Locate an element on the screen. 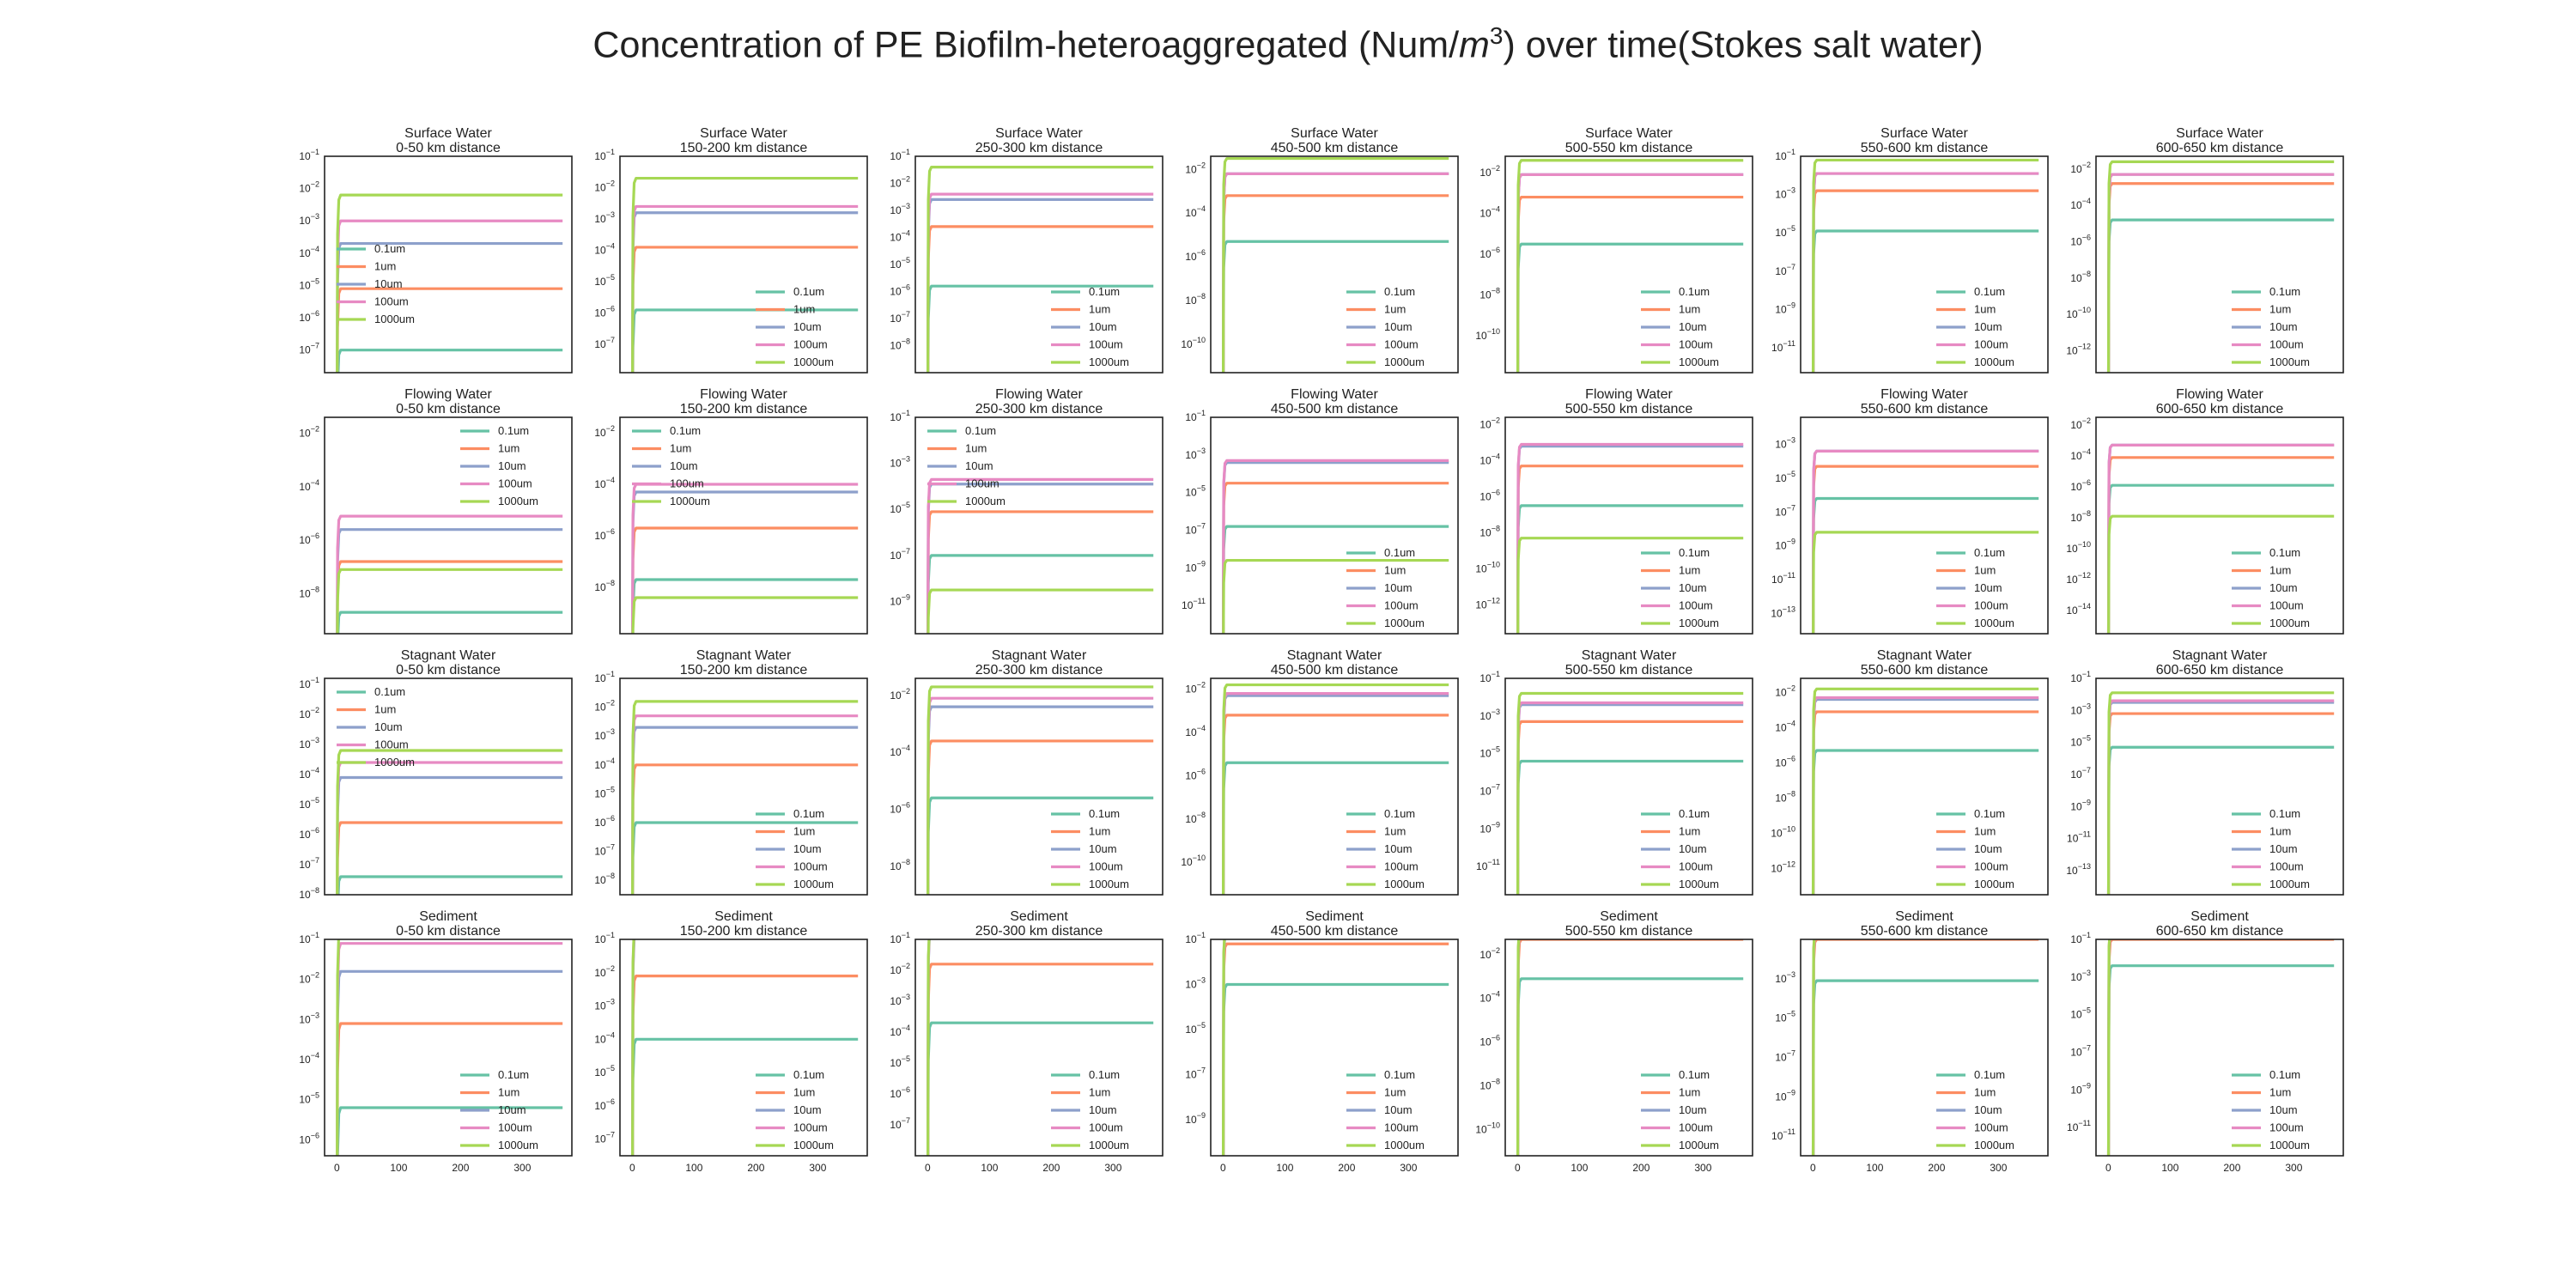 The image size is (2576, 1288). y-tick-label: 10⁻¹⁰ is located at coordinates (1488, 567).